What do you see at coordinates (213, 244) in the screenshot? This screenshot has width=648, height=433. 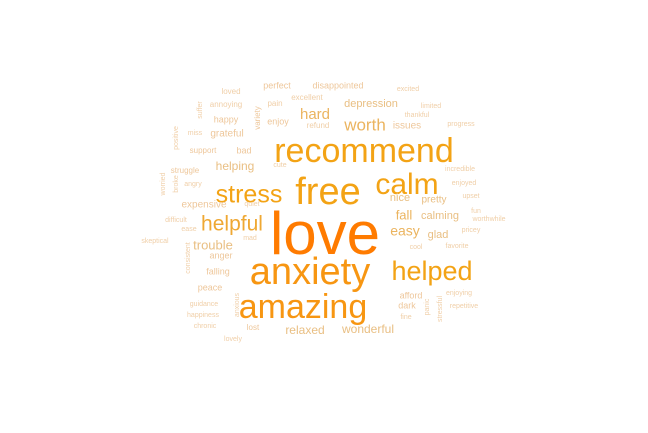 I see `word-trouble: trouble` at bounding box center [213, 244].